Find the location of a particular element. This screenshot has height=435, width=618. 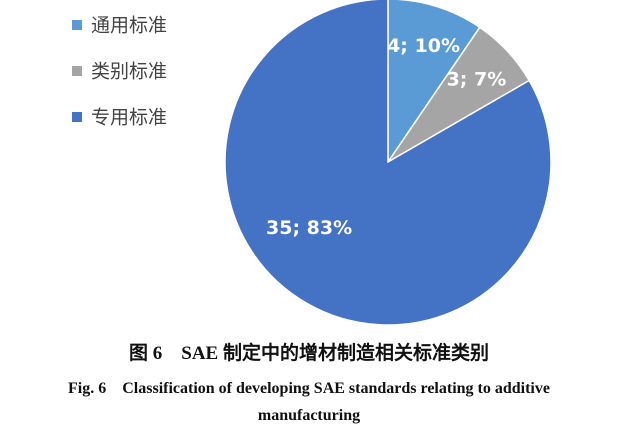

caption-cn: 图 6 SAE 制定中的增材制造相关标准类别 is located at coordinates (309, 353).